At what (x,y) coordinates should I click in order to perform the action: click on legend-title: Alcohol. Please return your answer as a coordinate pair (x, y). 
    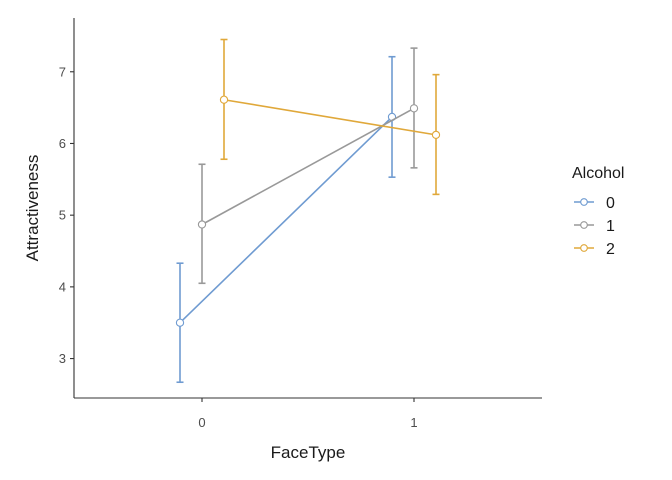
    Looking at the image, I should click on (598, 173).